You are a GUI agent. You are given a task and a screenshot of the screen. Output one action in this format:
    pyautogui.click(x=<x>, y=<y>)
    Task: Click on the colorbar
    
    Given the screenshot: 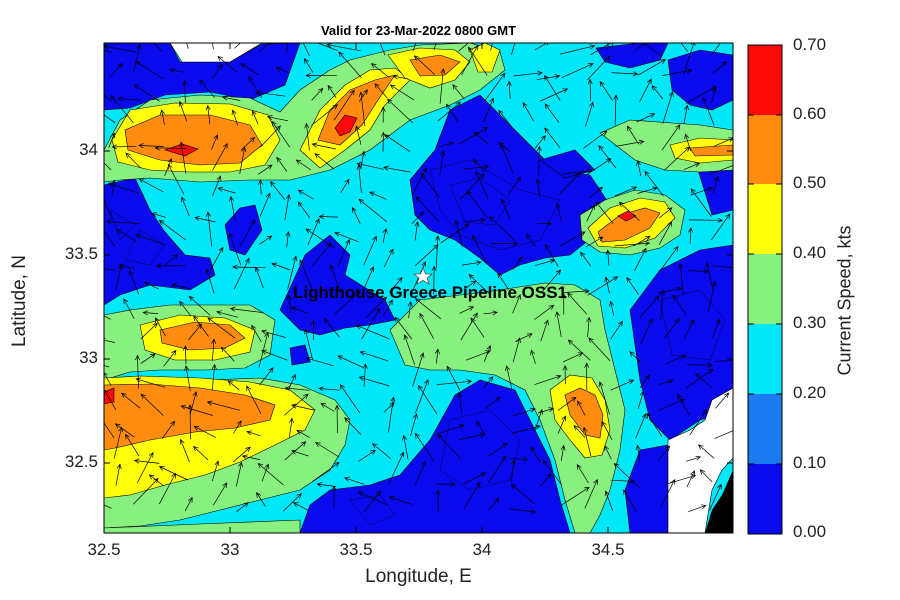 What is the action you would take?
    pyautogui.click(x=765, y=289)
    